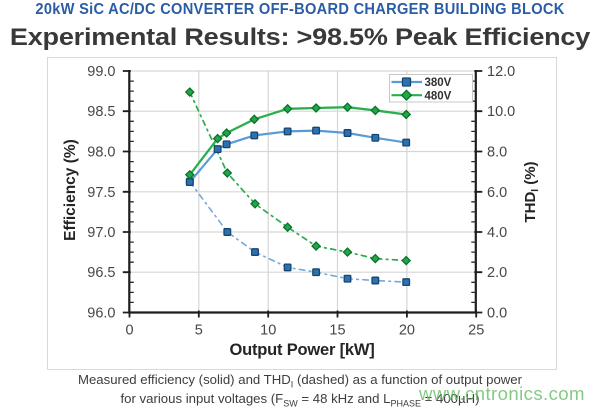 Image resolution: width=600 pixels, height=411 pixels. I want to click on svg-text: 0.0, so click(497, 314).